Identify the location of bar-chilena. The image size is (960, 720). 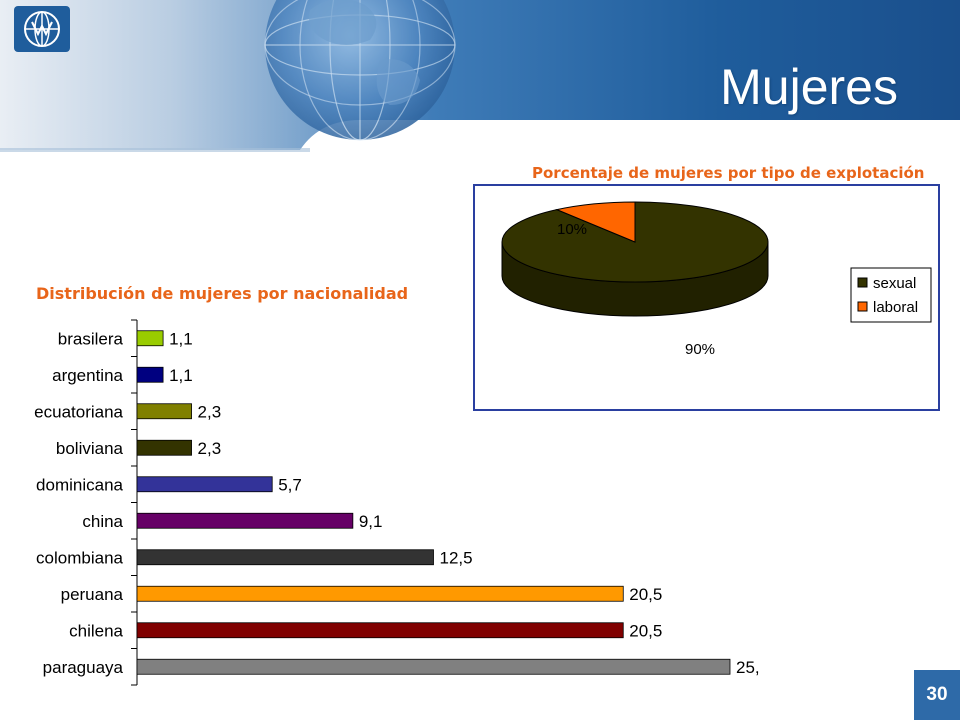
(380, 630).